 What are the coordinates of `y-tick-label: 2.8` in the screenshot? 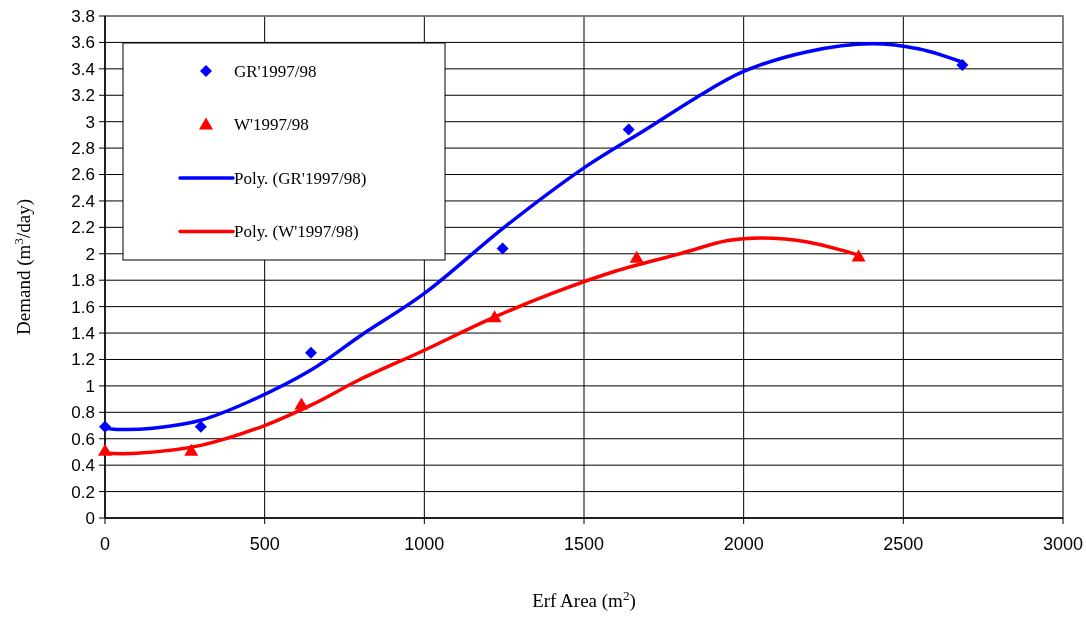 It's located at (83, 149).